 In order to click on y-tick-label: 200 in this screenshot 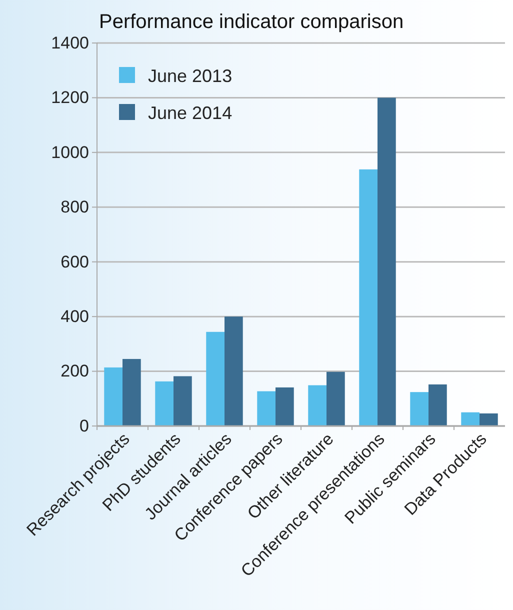, I will do `click(74, 371)`.